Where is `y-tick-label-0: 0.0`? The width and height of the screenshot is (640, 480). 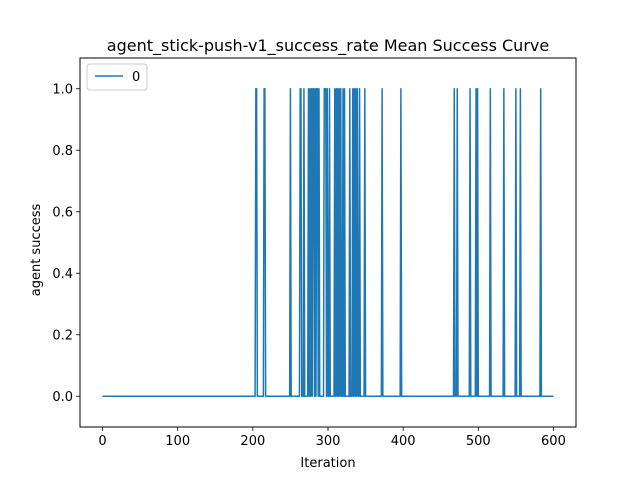 y-tick-label-0: 0.0 is located at coordinates (62, 397).